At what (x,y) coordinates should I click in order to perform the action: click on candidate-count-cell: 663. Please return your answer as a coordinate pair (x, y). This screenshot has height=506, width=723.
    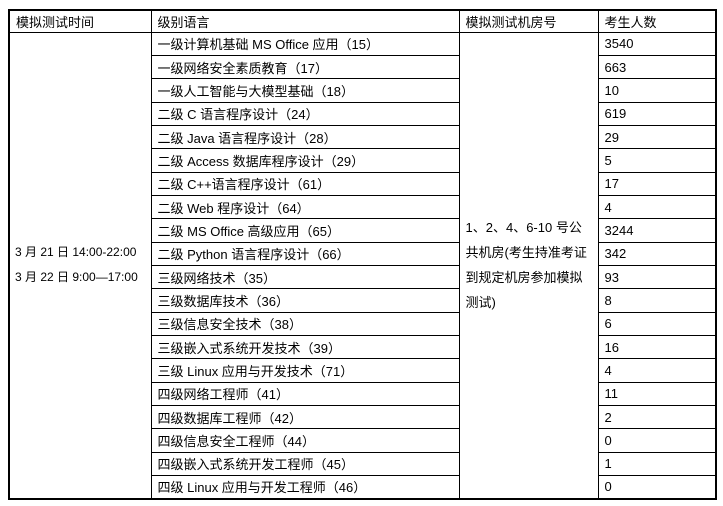
    Looking at the image, I should click on (657, 67).